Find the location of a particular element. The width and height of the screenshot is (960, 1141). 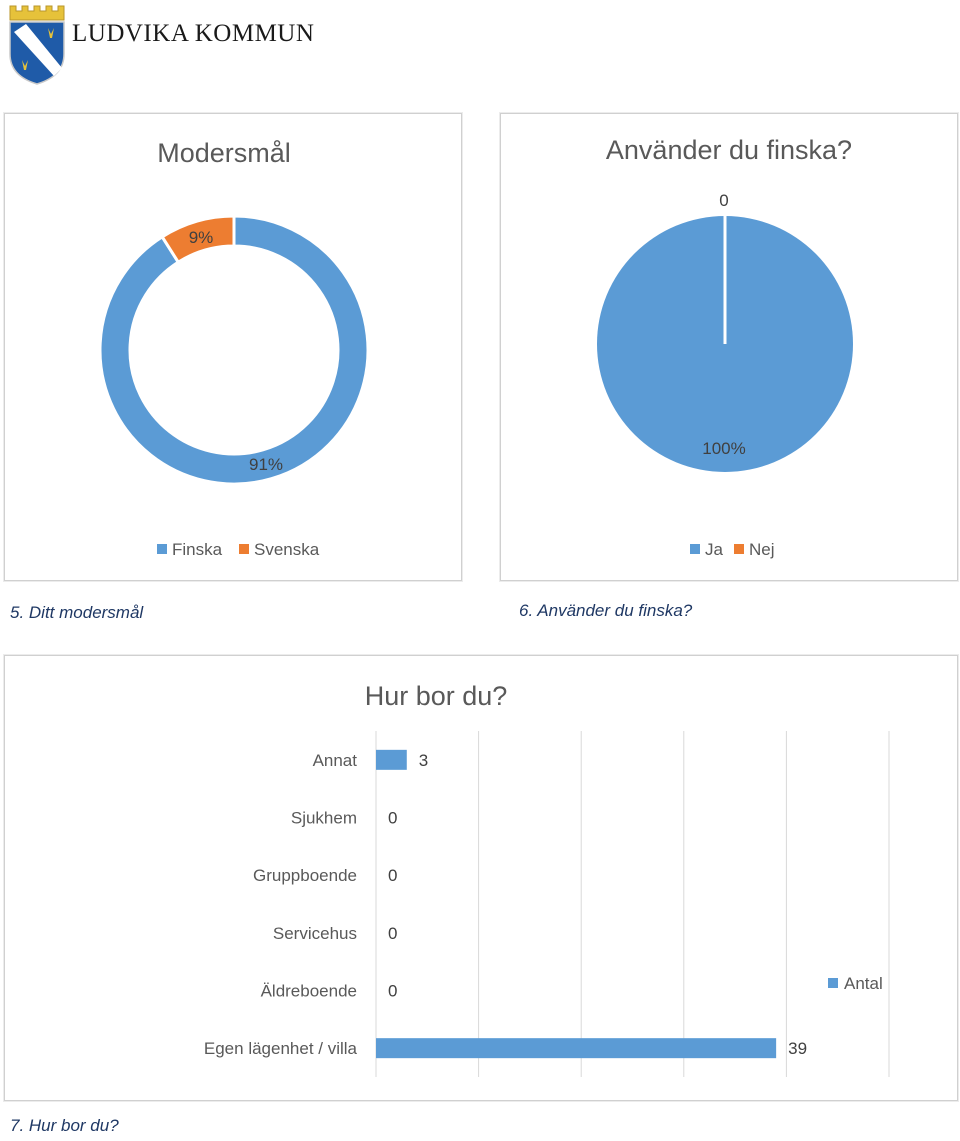

category-label: Sjukhem is located at coordinates (324, 818).